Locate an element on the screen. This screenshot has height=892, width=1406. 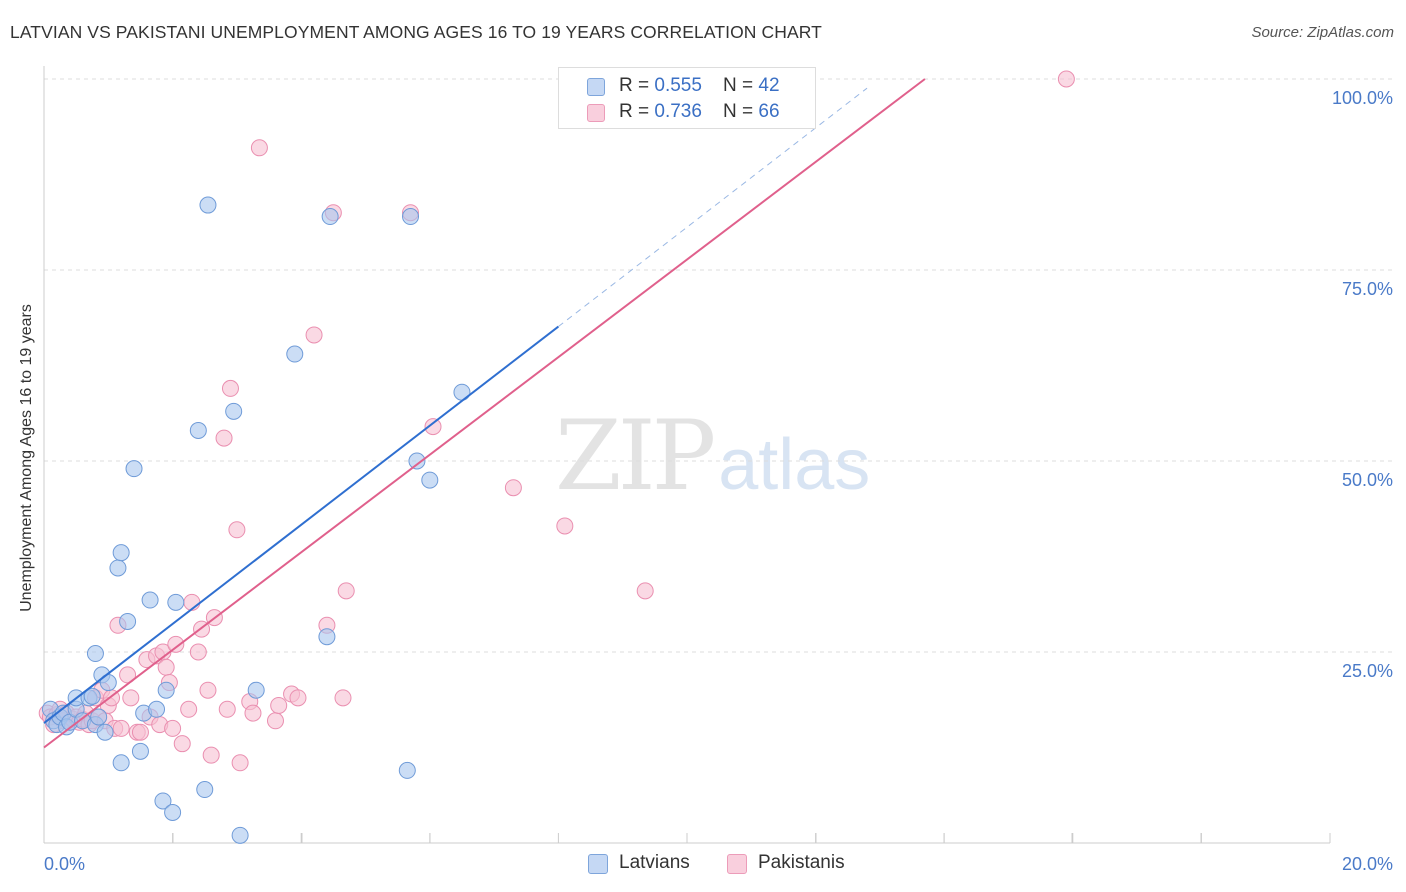
legend-latvians-text: R = 0.555 N = 42 is located at coordinates (699, 85).